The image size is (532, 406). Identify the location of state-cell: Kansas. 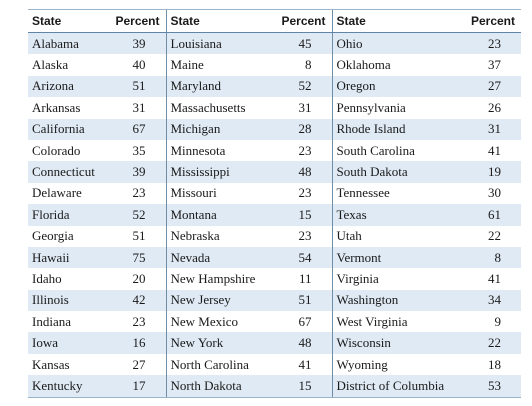
(69, 364).